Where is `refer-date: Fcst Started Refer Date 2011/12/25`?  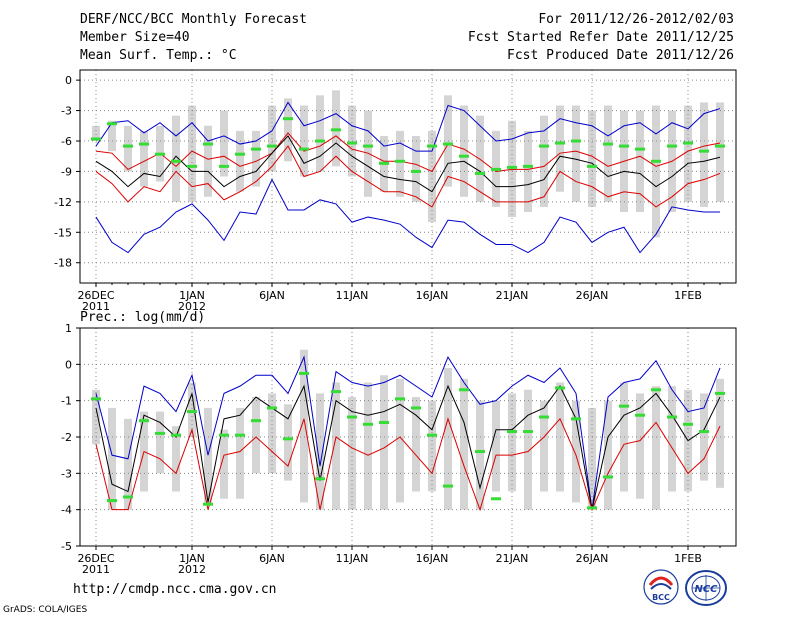 refer-date: Fcst Started Refer Date 2011/12/25 is located at coordinates (600, 37).